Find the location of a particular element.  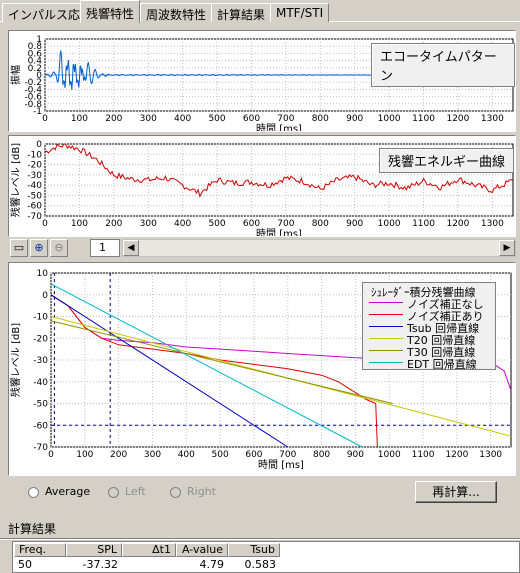

decay-title: 残響エネルギー曲線 is located at coordinates (447, 160).